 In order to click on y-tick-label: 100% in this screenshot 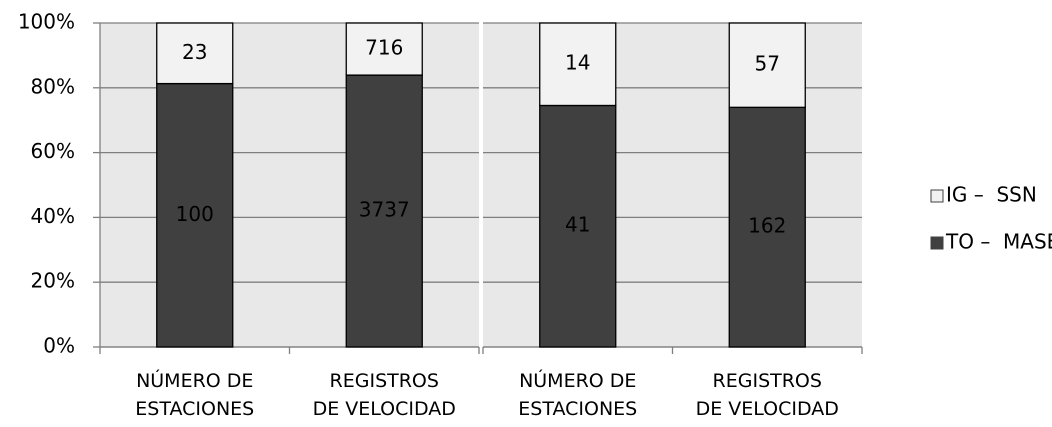, I will do `click(46, 22)`.